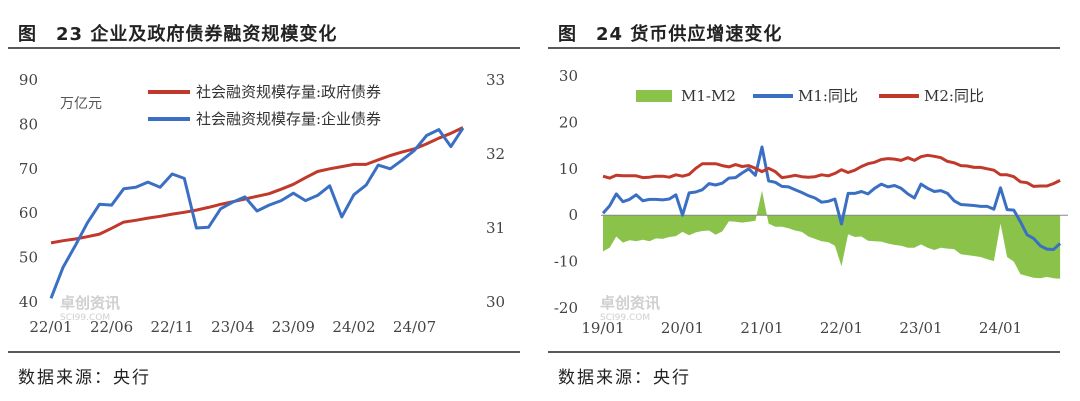 The image size is (1080, 401). What do you see at coordinates (568, 122) in the screenshot?
I see `y-tick-label: 20` at bounding box center [568, 122].